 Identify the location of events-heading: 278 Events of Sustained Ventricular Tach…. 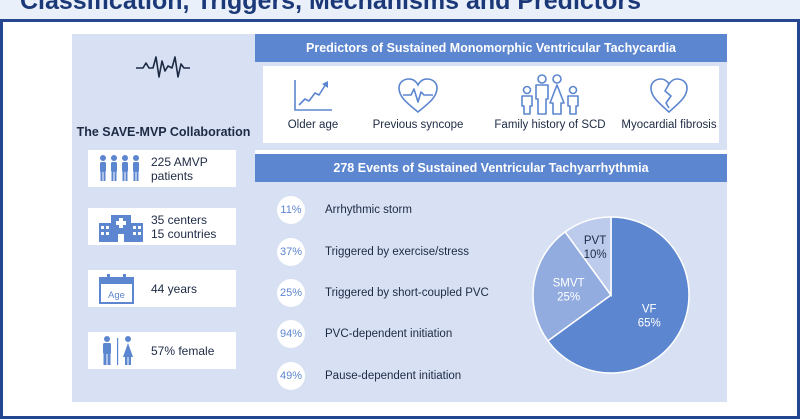
(491, 168).